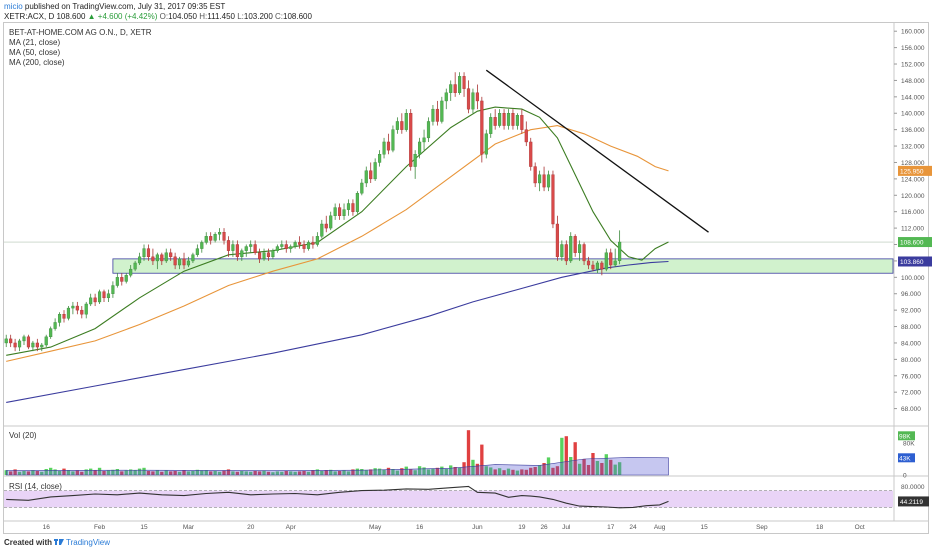 This screenshot has width=932, height=550. What do you see at coordinates (913, 147) in the screenshot?
I see `price-tick-label: 132.000` at bounding box center [913, 147].